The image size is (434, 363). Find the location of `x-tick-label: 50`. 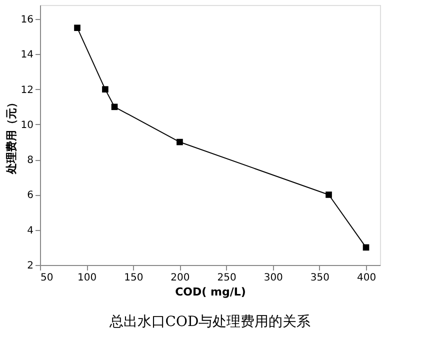

x-tick-label: 50 is located at coordinates (47, 278).